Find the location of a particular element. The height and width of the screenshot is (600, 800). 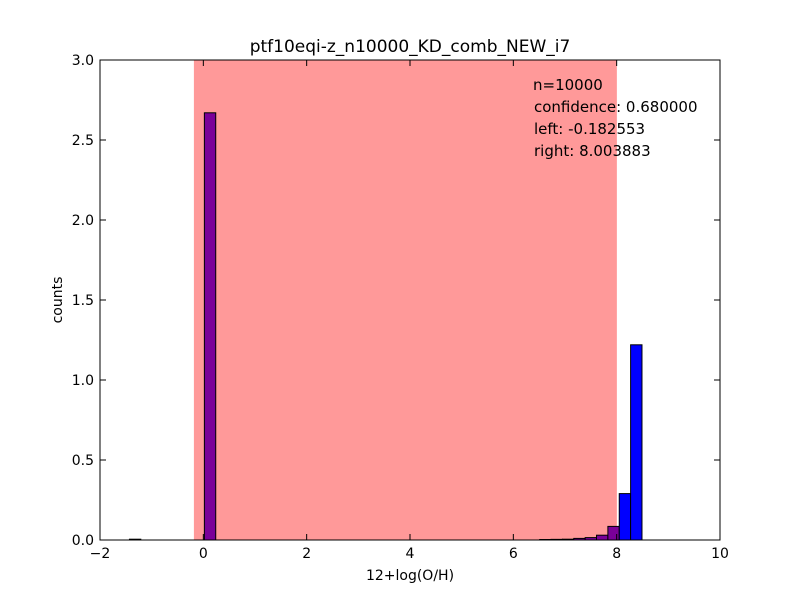

x-tick-label: 0 is located at coordinates (203, 554).